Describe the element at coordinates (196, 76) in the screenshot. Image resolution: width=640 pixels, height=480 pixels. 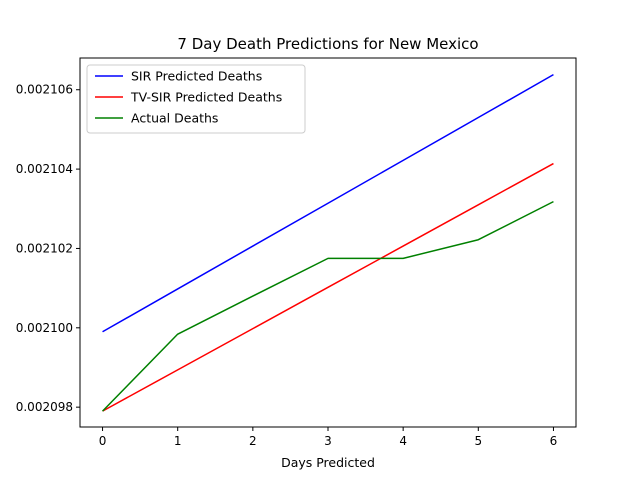
I see `legend-entry: SIR Predicted Deaths` at that location.